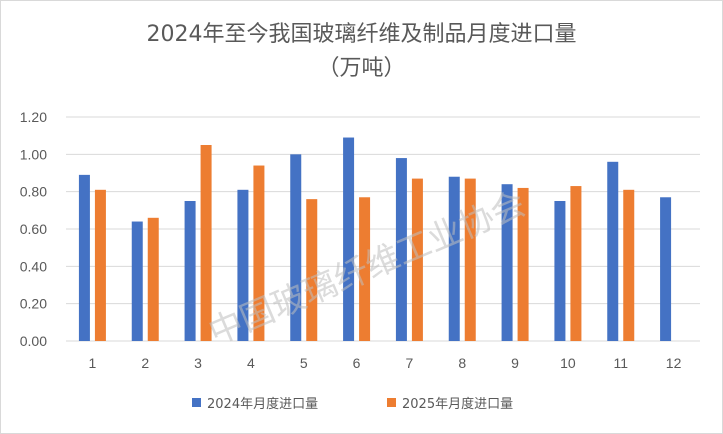 The width and height of the screenshot is (723, 434). I want to click on y-tick-label: 0.60, so click(33, 229).